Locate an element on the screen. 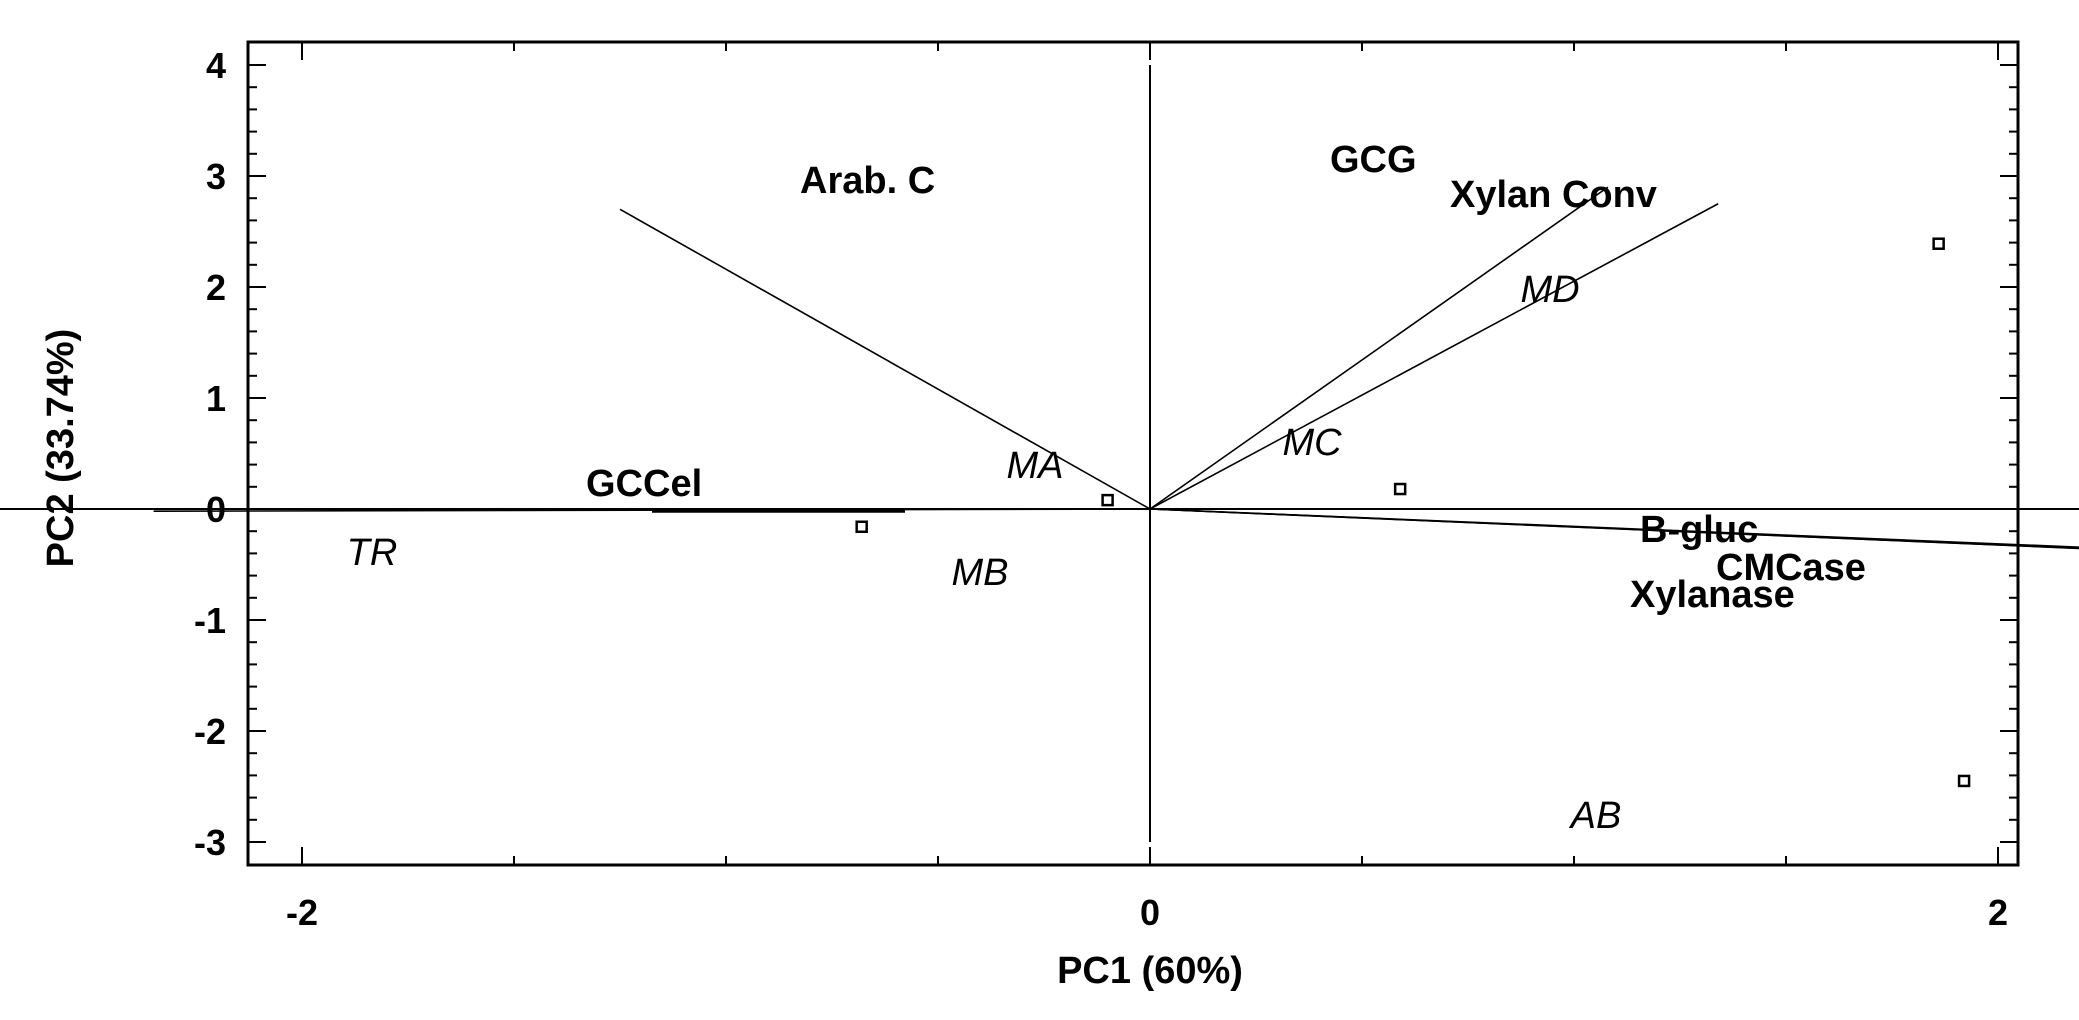 The width and height of the screenshot is (2079, 1020). observation-point-mc is located at coordinates (1400, 489).